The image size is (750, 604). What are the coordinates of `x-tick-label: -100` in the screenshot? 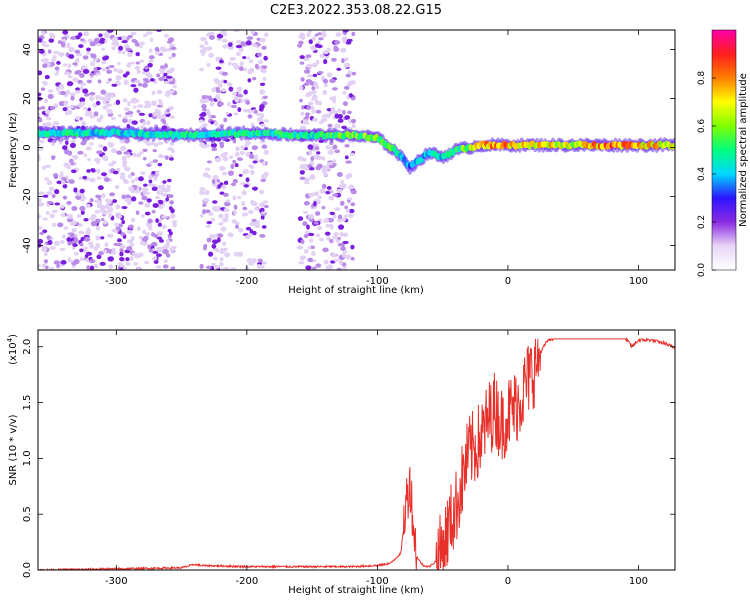 It's located at (377, 281).